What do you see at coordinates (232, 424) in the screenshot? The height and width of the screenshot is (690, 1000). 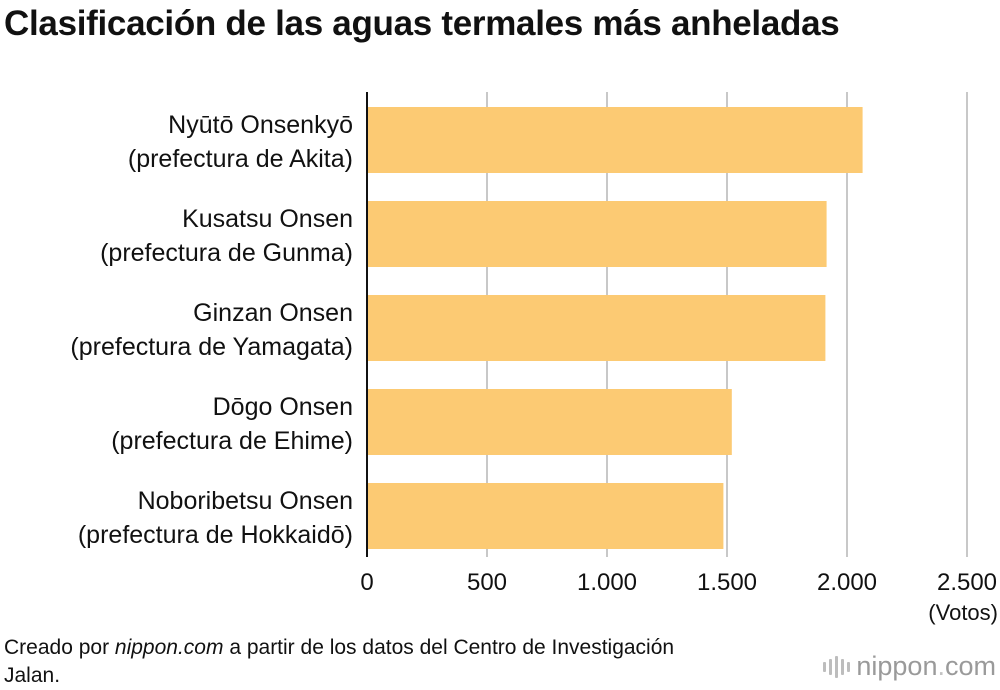 I see `category-label: Dōgo Onsen (prefectura de Ehime)` at bounding box center [232, 424].